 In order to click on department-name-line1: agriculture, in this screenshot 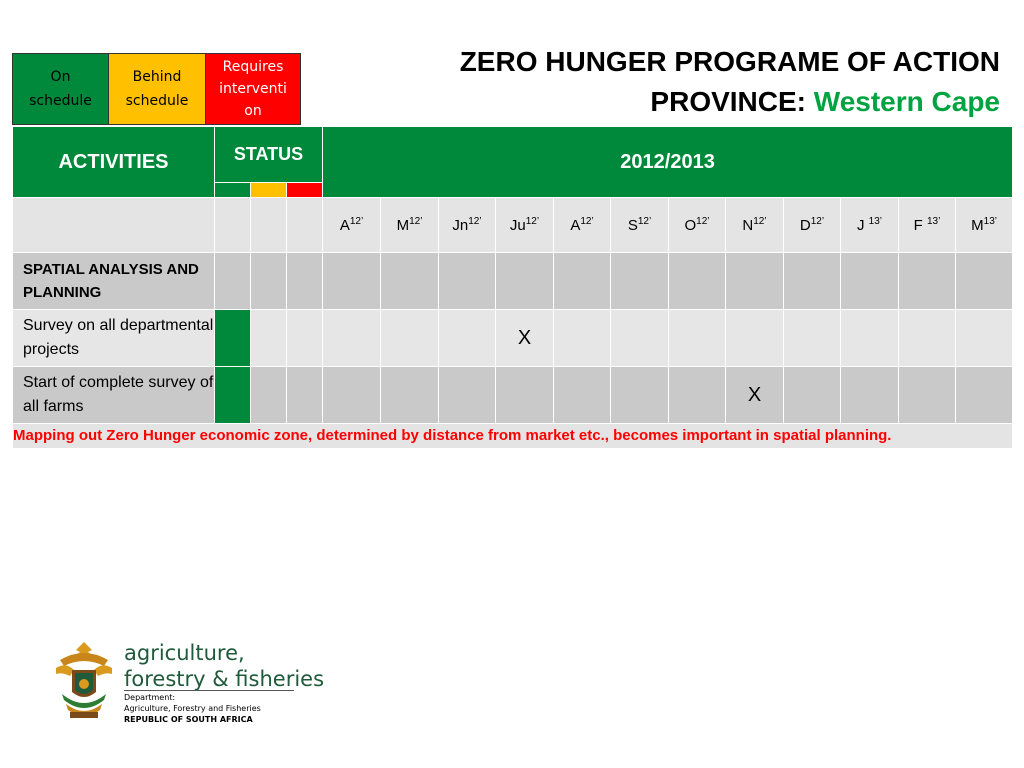, I will do `click(184, 653)`.